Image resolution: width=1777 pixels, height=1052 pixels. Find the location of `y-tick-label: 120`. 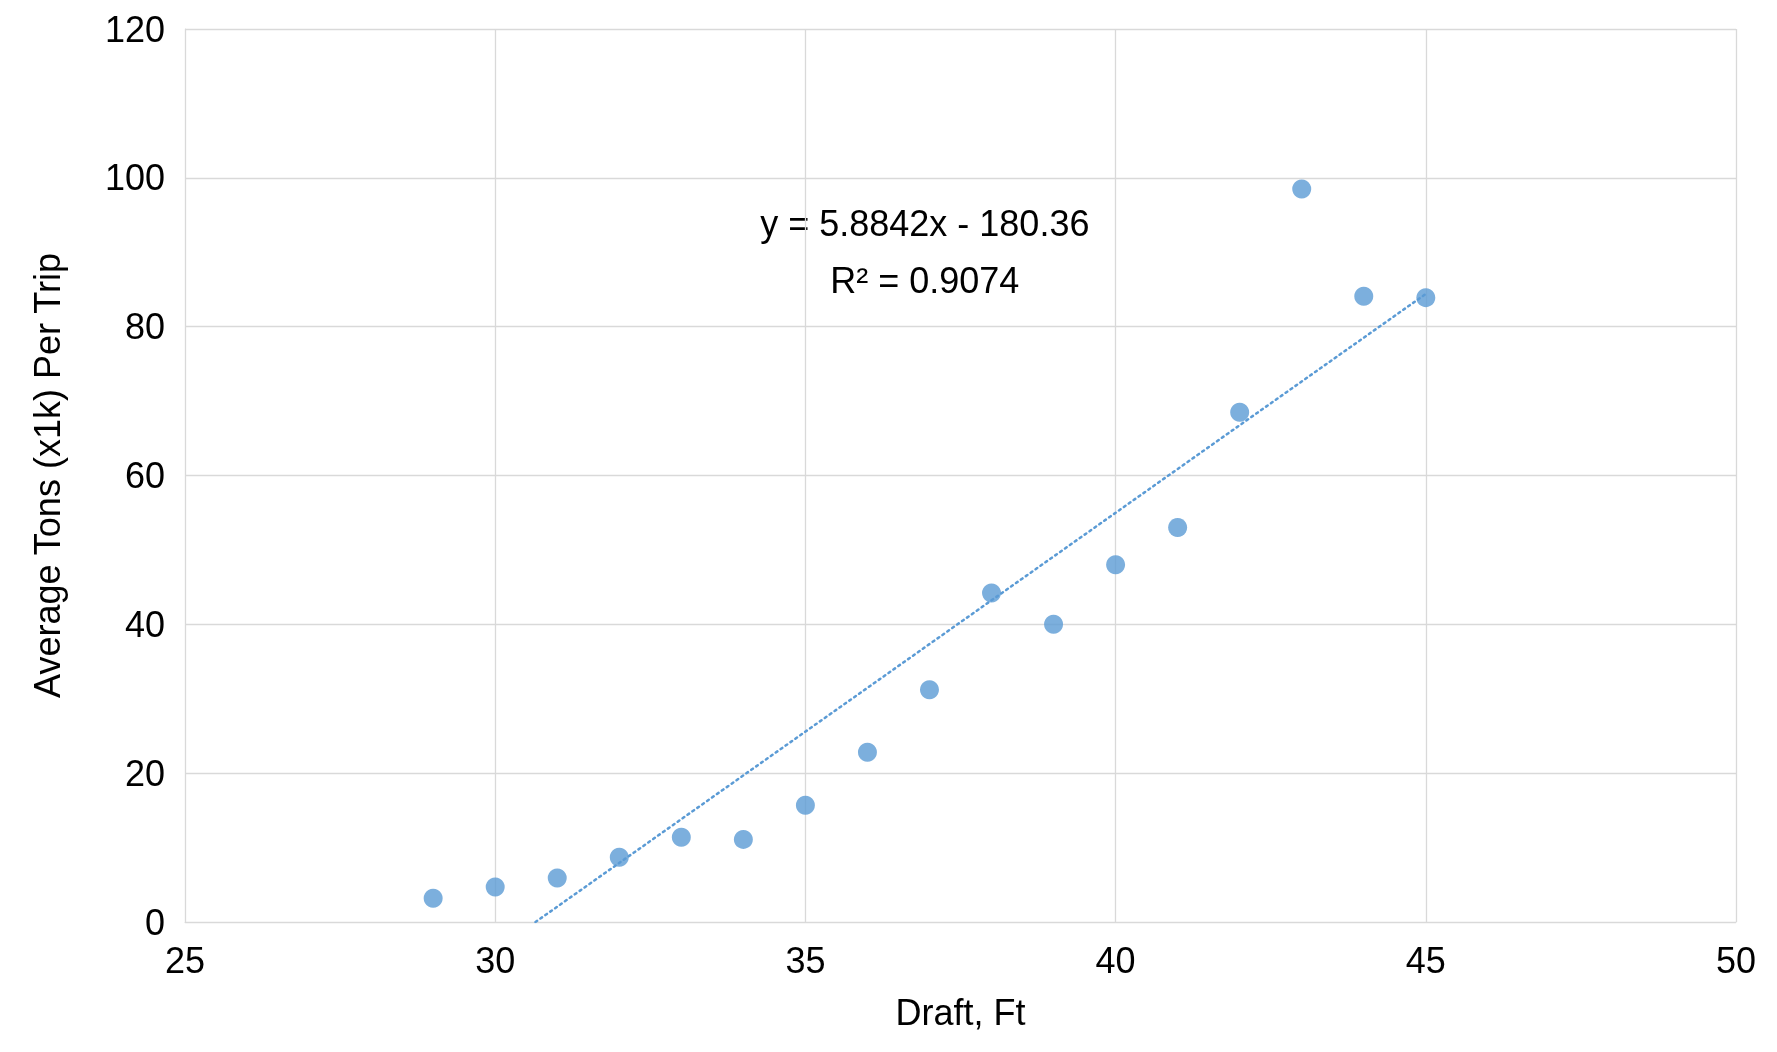

y-tick-label: 120 is located at coordinates (134, 29).